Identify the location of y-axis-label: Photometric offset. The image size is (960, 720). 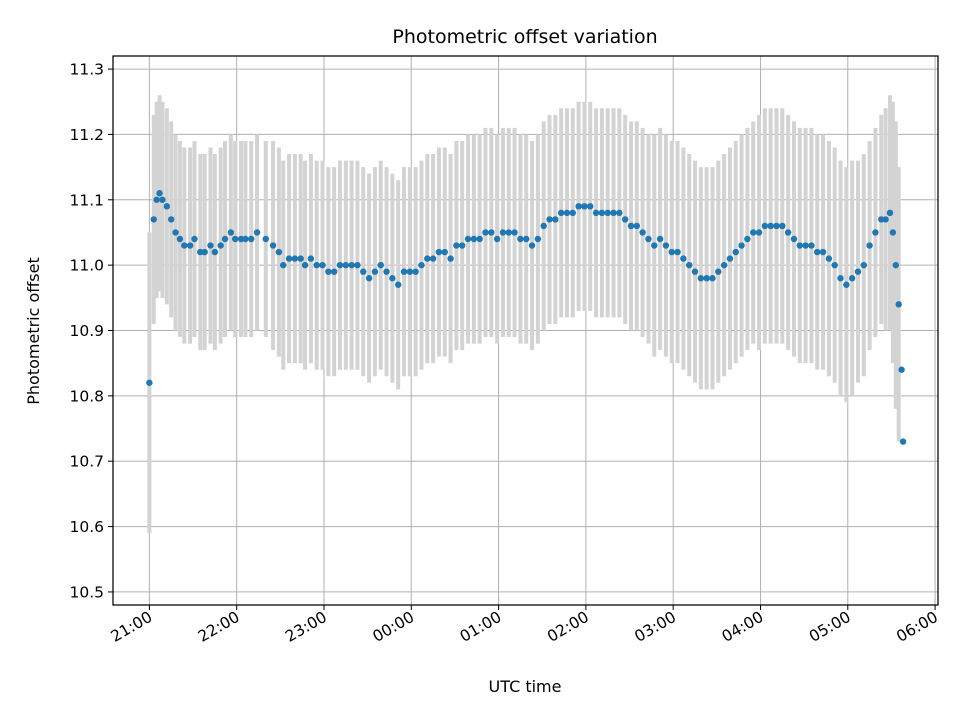
(33, 331).